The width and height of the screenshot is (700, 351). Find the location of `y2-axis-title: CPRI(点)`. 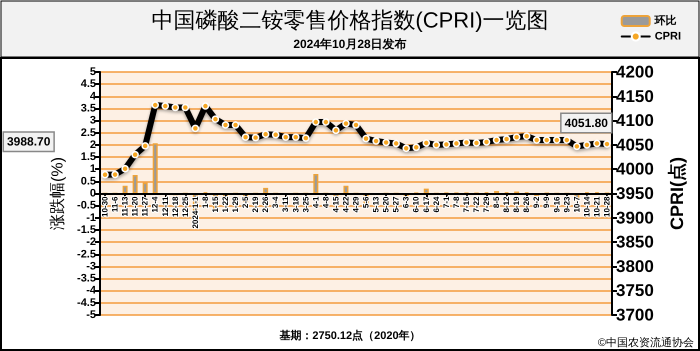

y2-axis-title: CPRI(点) is located at coordinates (677, 193).